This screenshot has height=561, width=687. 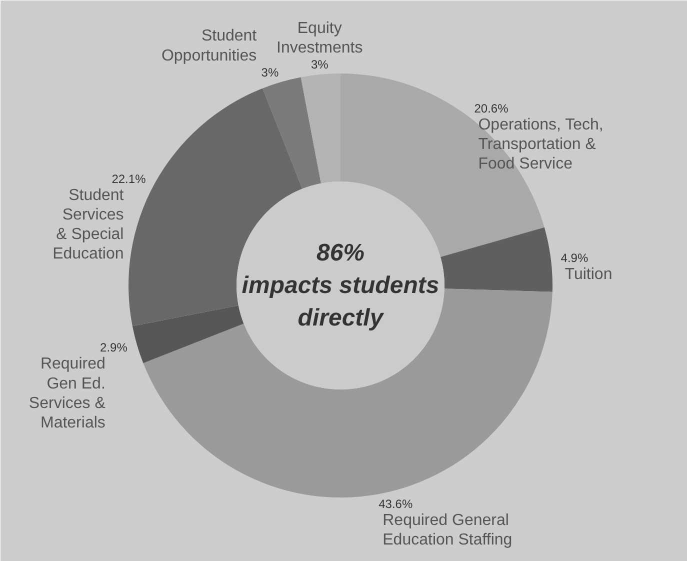 What do you see at coordinates (88, 224) in the screenshot?
I see `slice-label: Student Services & Special Education` at bounding box center [88, 224].